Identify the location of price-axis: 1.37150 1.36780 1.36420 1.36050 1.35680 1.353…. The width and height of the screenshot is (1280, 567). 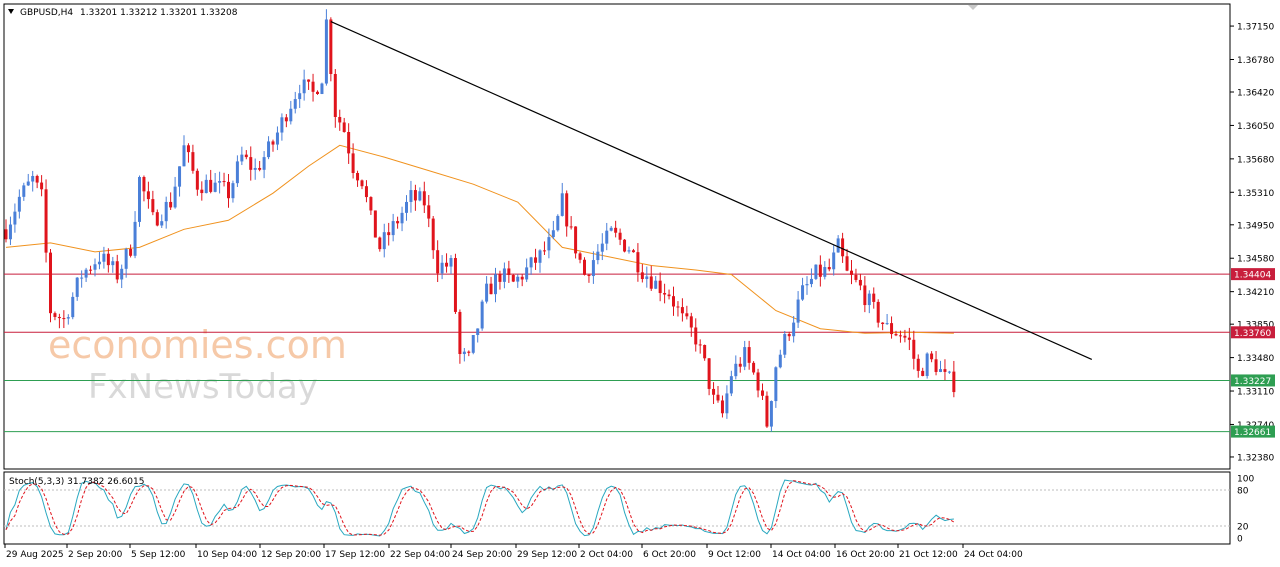
(1252, 243).